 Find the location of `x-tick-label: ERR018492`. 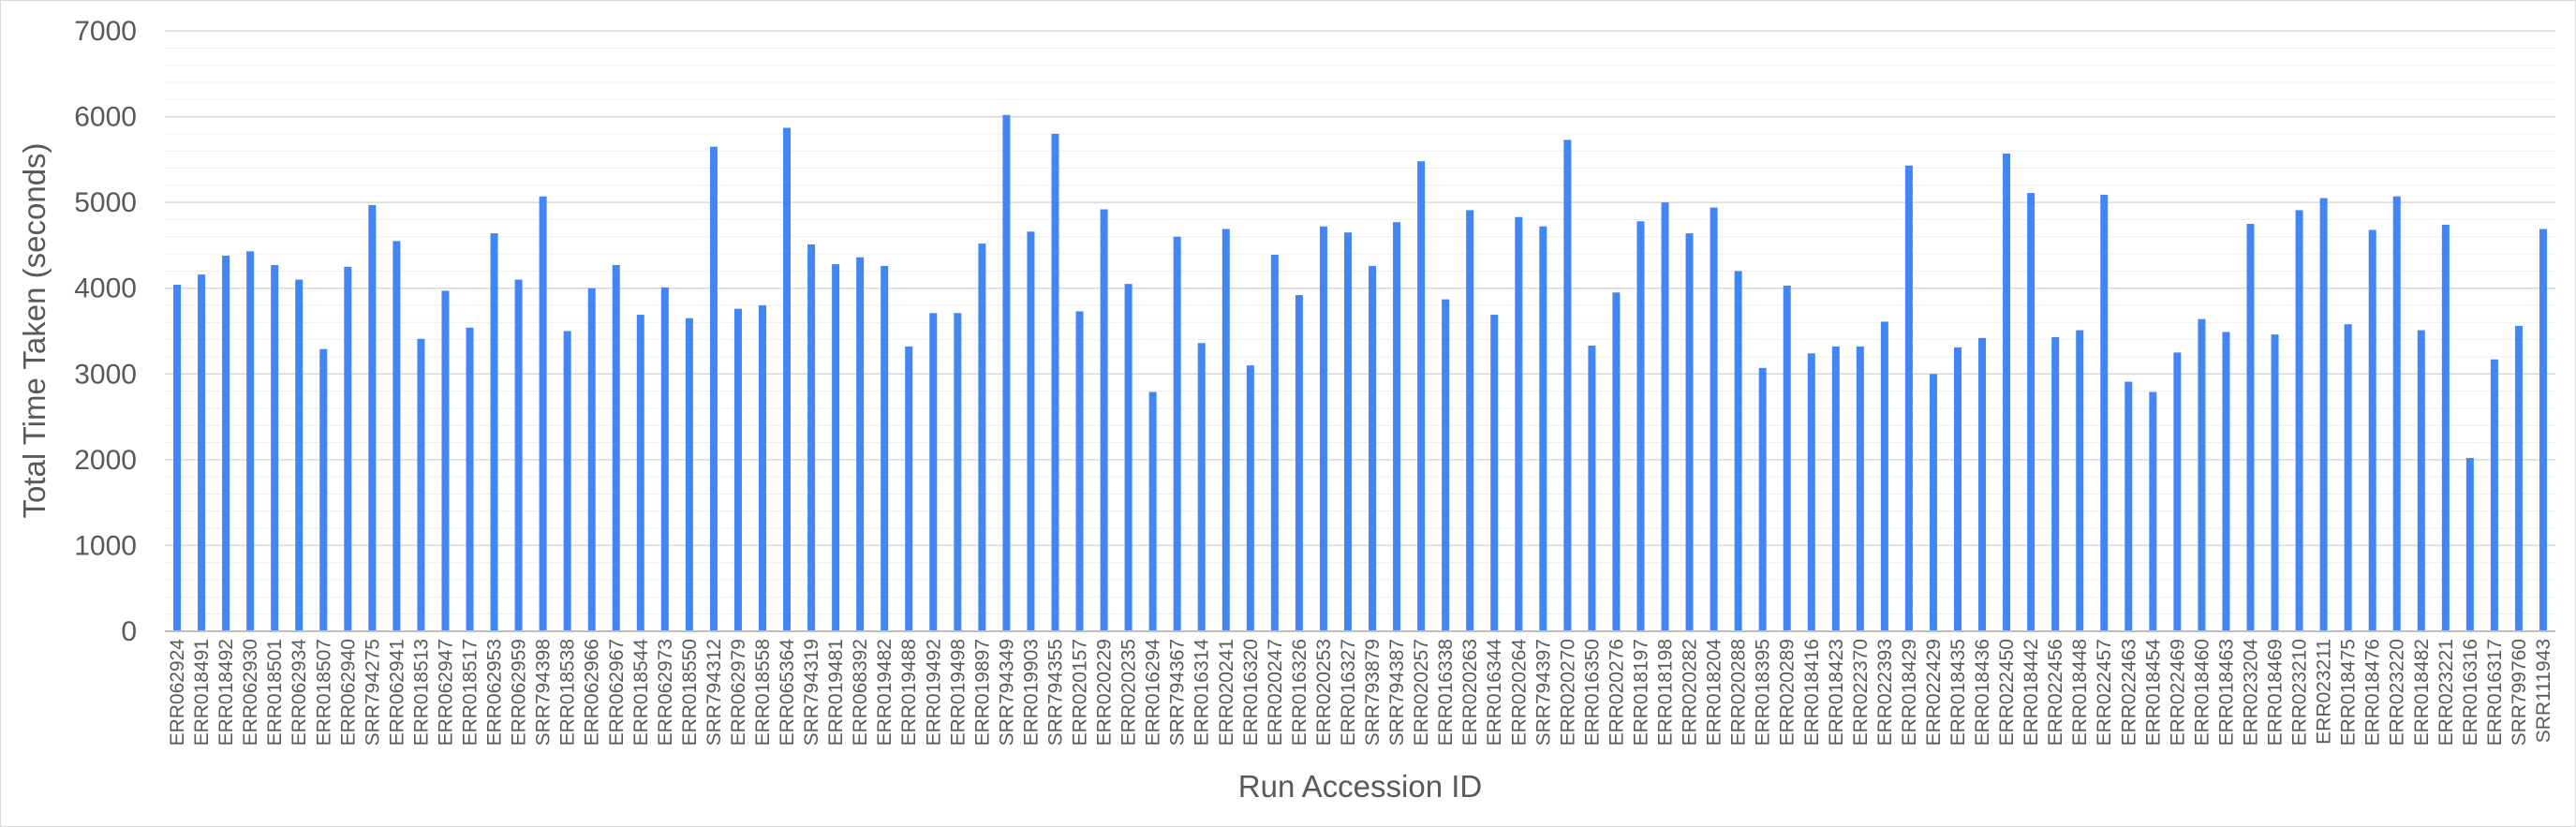

x-tick-label: ERR018492 is located at coordinates (226, 692).